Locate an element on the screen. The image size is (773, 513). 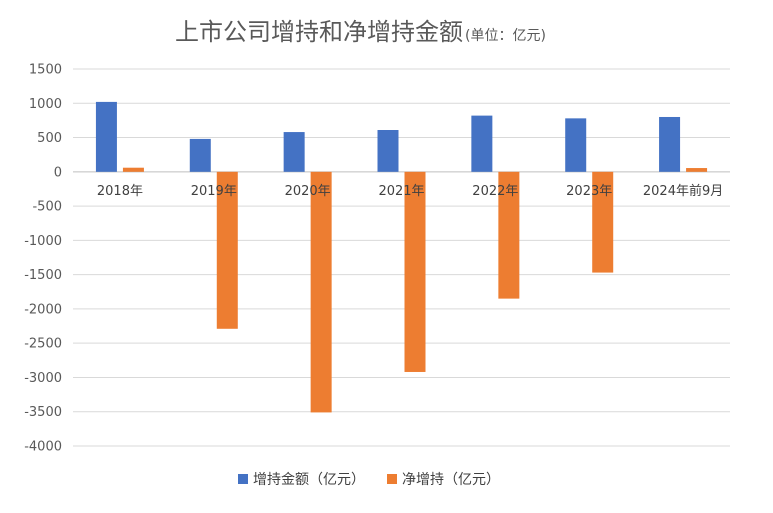
y-tick-label: 0 is located at coordinates (58, 172).